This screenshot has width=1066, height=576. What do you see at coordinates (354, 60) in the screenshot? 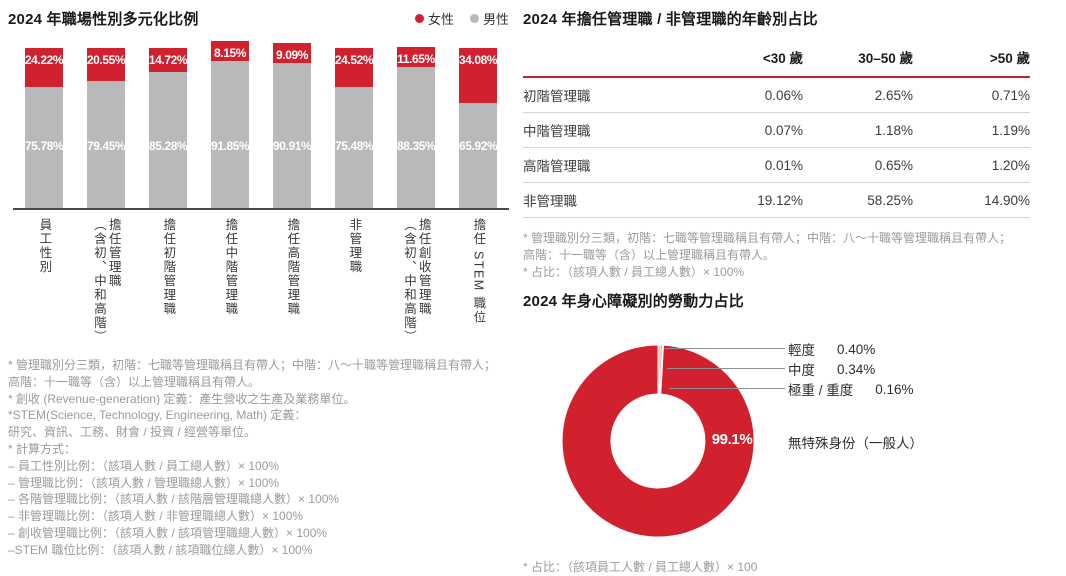
I see `female-value-label: 24.52%` at bounding box center [354, 60].